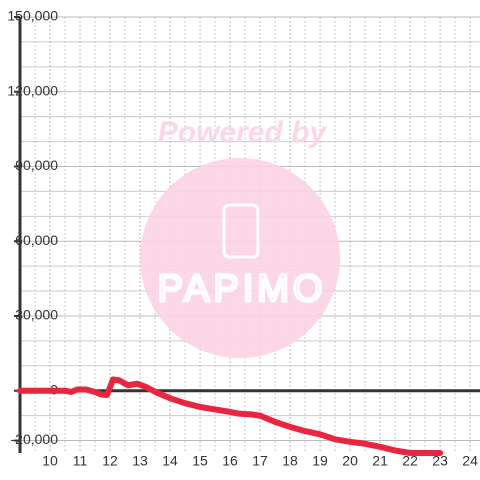 The width and height of the screenshot is (480, 480). I want to click on watermark-logo: PAPIMO, so click(242, 289).